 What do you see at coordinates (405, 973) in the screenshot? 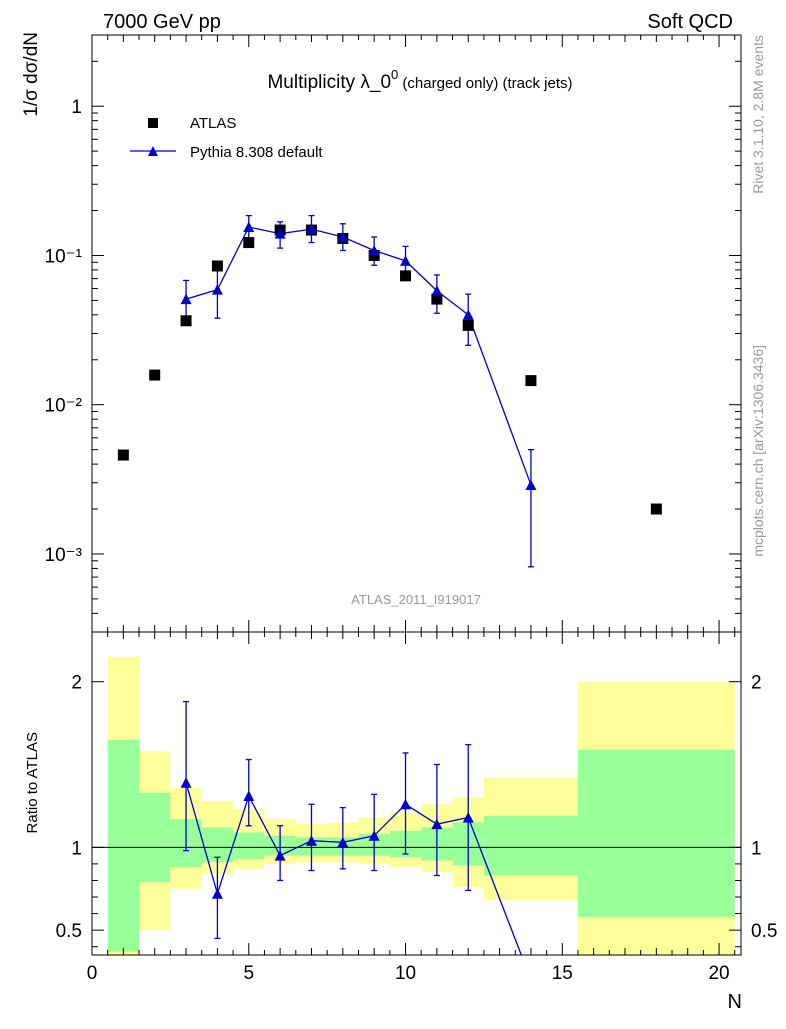
I see `x-tick-label-2: 10` at bounding box center [405, 973].